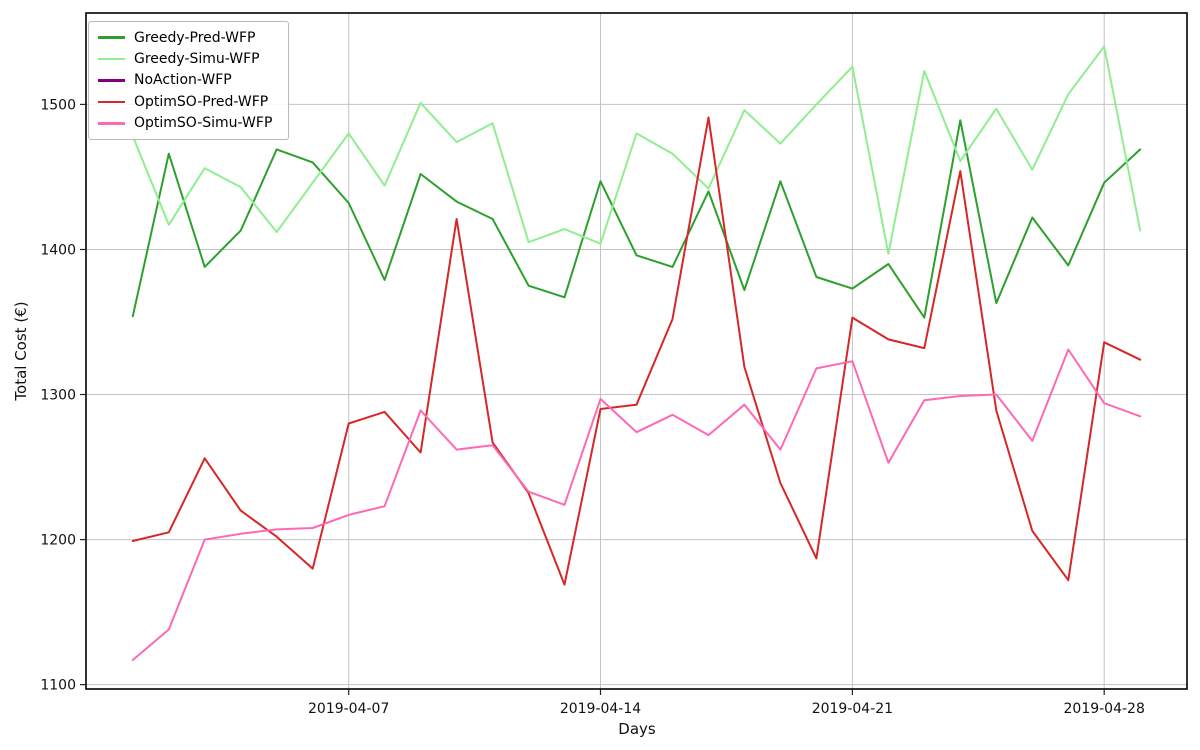 This screenshot has width=1200, height=750. I want to click on legend-item-noaction: NoAction-WFP, so click(185, 80).